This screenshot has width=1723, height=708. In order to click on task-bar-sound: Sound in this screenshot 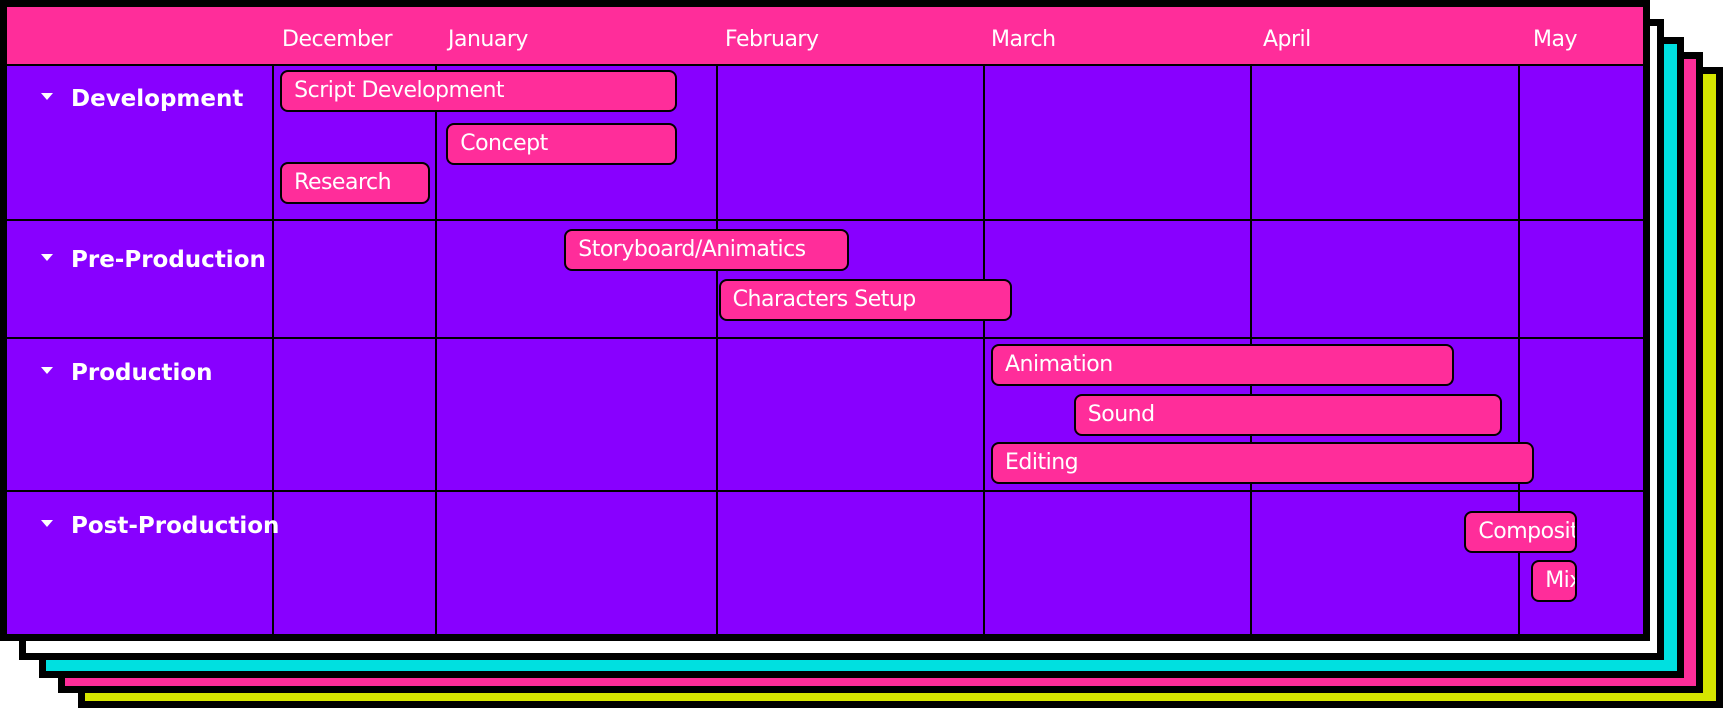, I will do `click(1287, 415)`.